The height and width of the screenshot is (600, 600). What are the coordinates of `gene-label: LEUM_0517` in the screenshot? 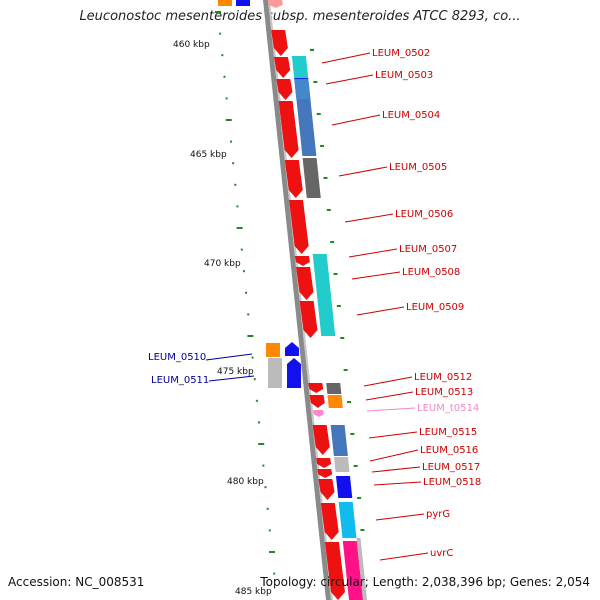 It's located at (451, 467).